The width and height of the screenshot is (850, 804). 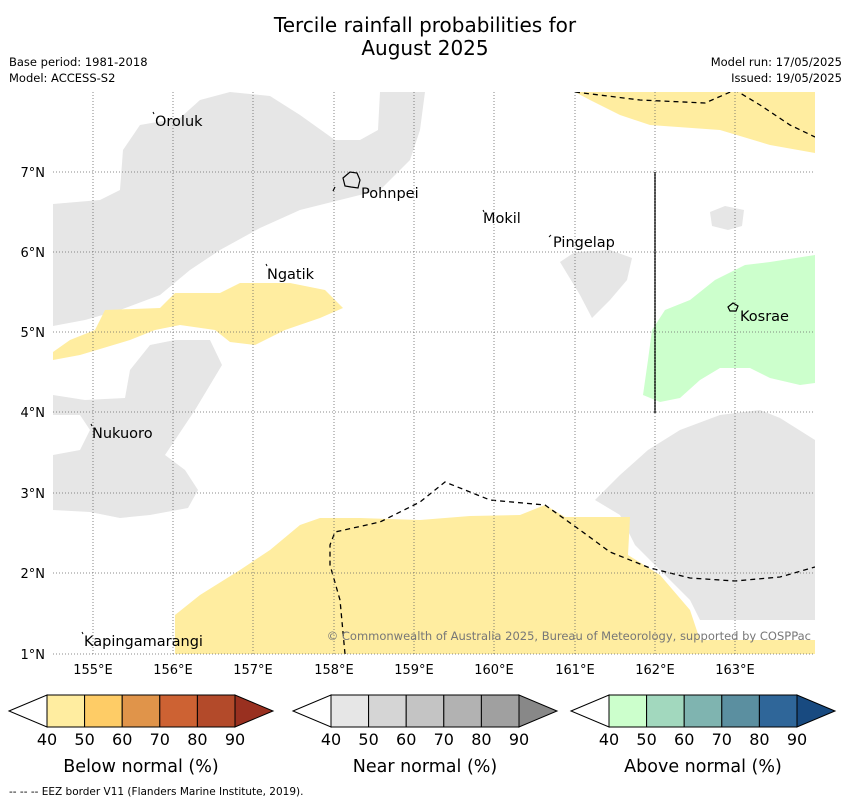 What do you see at coordinates (253, 670) in the screenshot?
I see `x-tick-label: 157°E` at bounding box center [253, 670].